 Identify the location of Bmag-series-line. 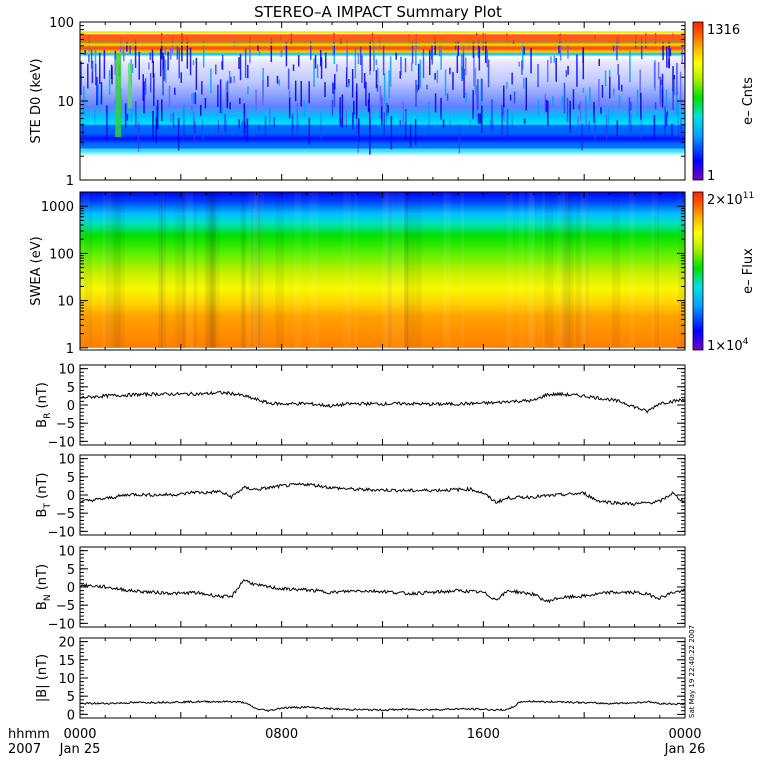
(382, 706).